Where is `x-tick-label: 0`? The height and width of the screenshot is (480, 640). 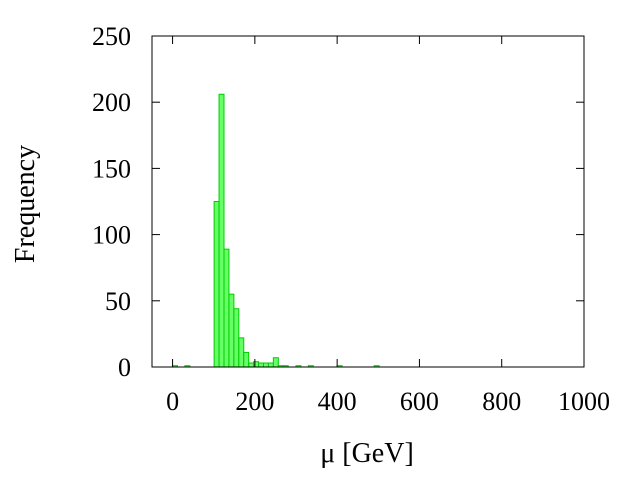
x-tick-label: 0 is located at coordinates (172, 401).